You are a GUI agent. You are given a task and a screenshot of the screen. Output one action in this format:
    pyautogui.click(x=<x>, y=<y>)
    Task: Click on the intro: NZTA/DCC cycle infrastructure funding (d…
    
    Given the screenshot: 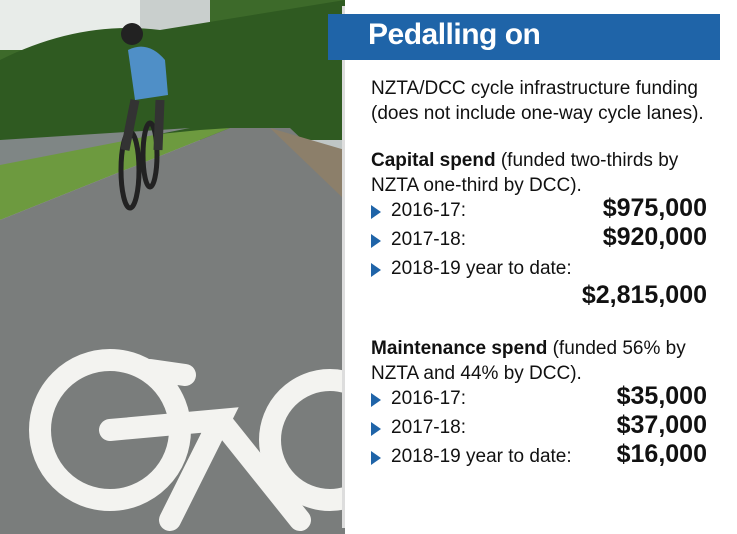 What is the action you would take?
    pyautogui.click(x=537, y=101)
    